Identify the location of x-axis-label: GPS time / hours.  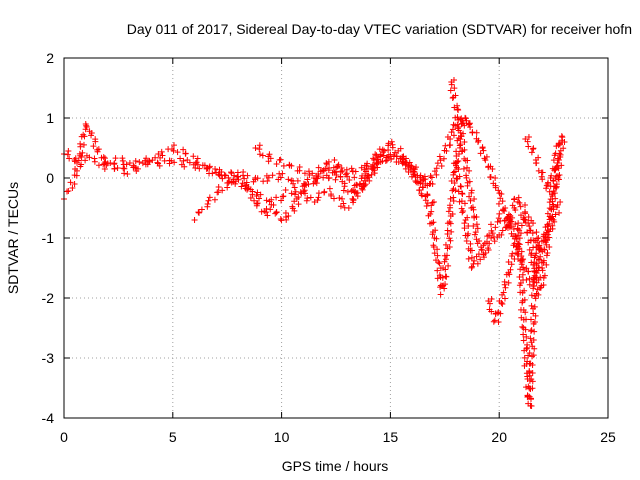
(335, 466).